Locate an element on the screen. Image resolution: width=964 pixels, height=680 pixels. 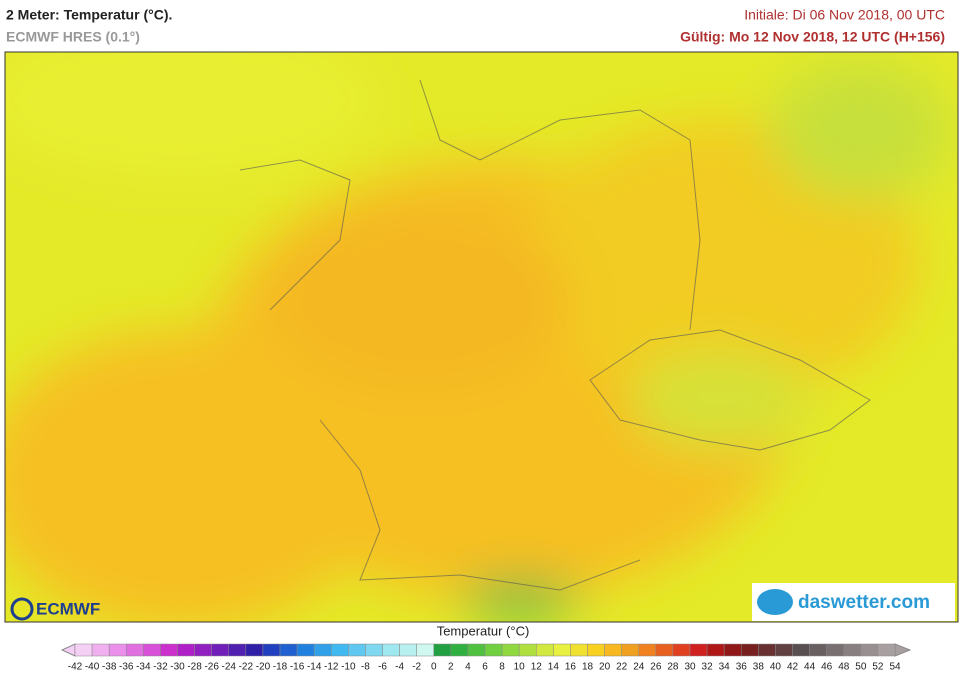
initial-time: Initiale: Di 06 Nov 2018, 00 UTC is located at coordinates (844, 15).